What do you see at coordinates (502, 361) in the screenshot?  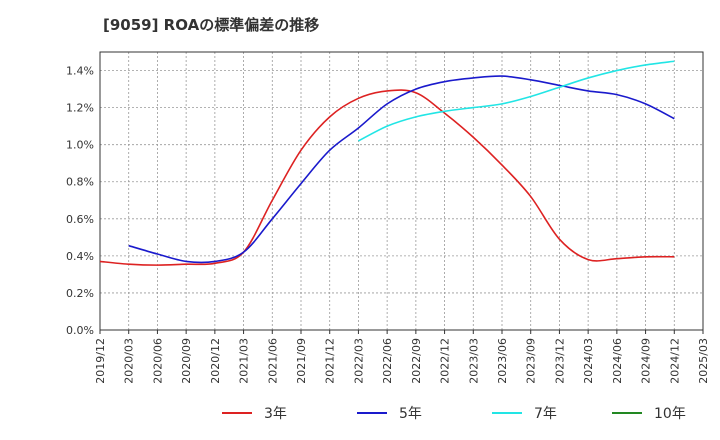 I see `x-tick-label: 2023/06` at bounding box center [502, 361].